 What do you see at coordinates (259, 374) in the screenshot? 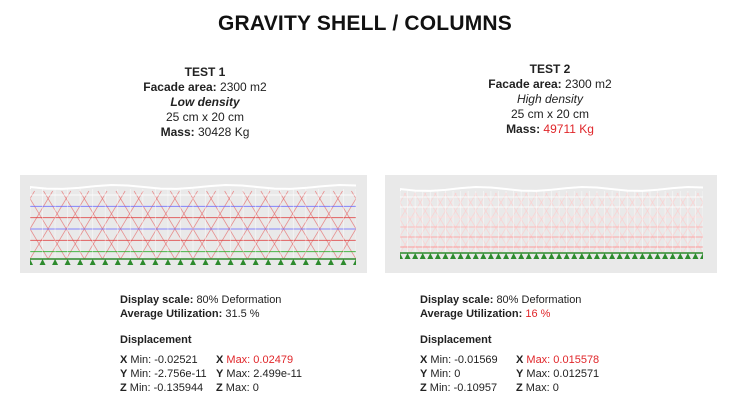
I see `test-1-y-max: Y Max: 2.499e-11` at bounding box center [259, 374].